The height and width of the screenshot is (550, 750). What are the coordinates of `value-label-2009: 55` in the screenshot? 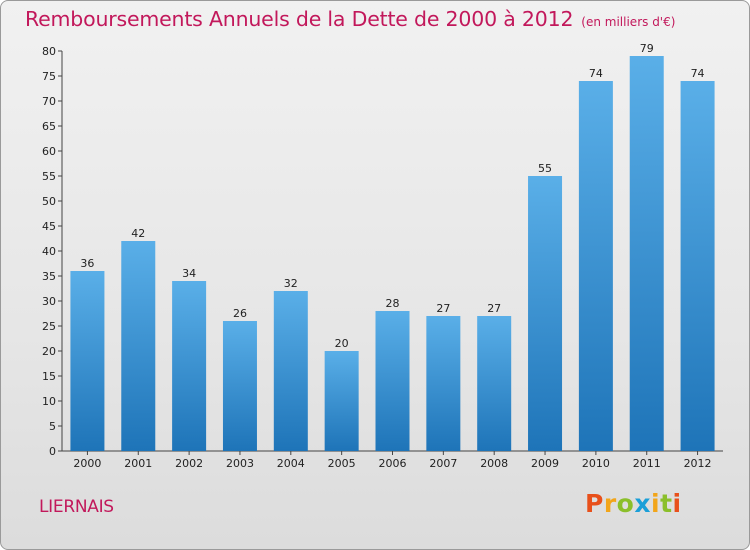 It's located at (545, 168).